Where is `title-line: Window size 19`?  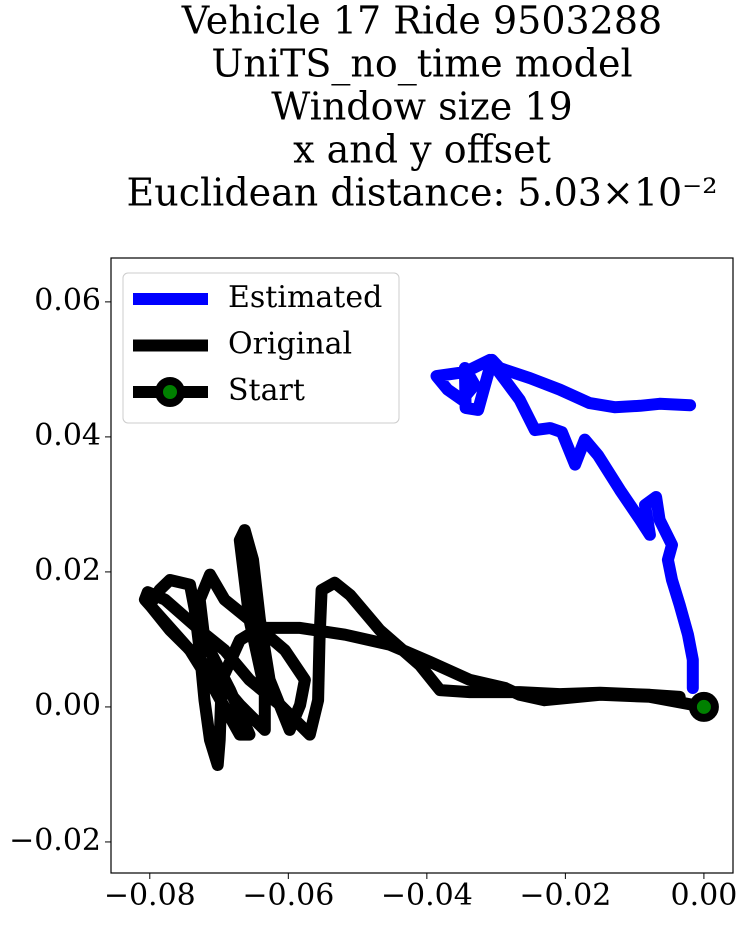 title-line: Window size 19 is located at coordinates (421, 107).